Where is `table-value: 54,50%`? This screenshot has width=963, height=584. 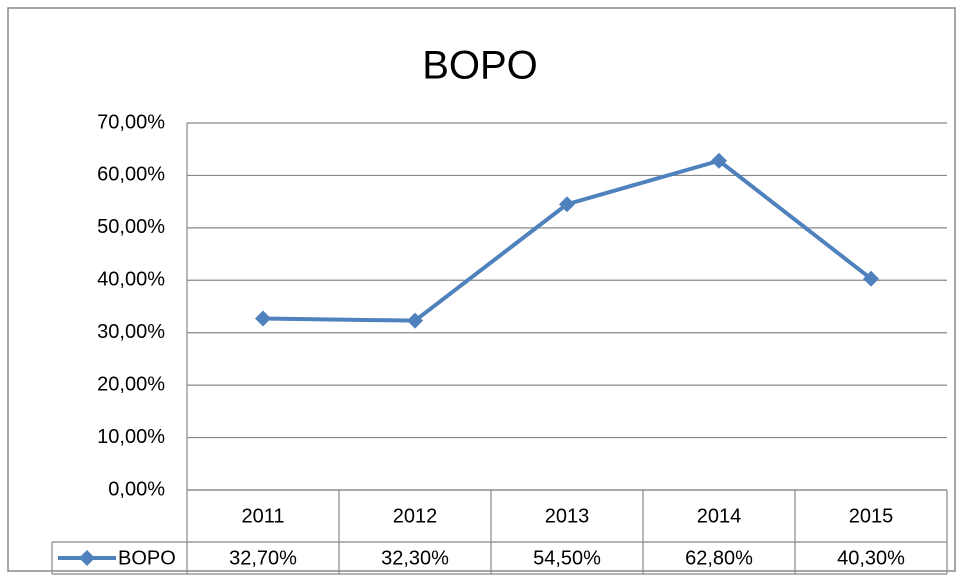
table-value: 54,50% is located at coordinates (567, 558).